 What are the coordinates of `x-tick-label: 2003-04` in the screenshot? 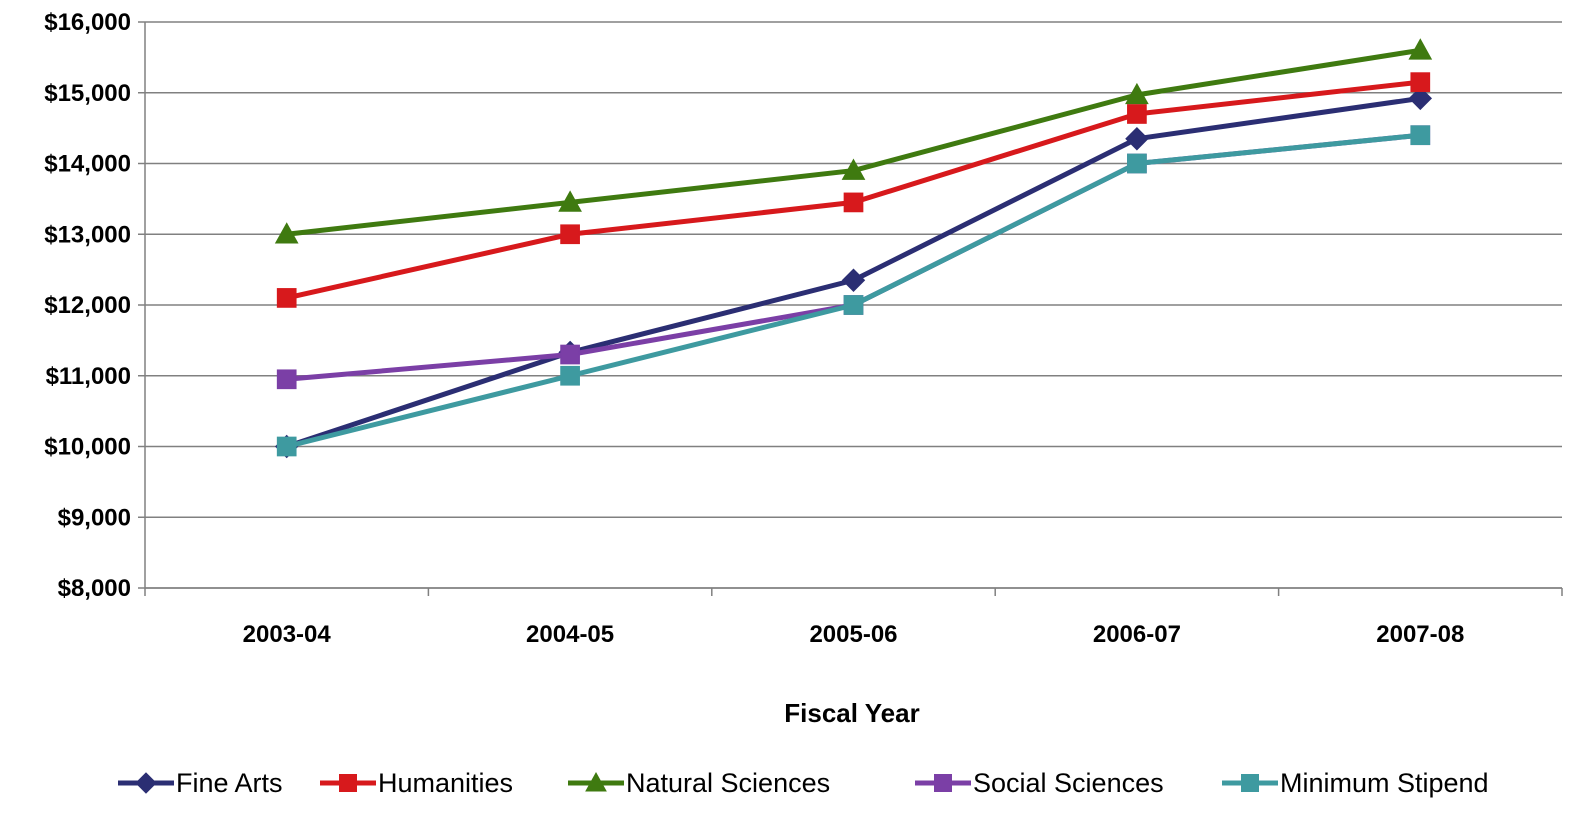 It's located at (287, 634).